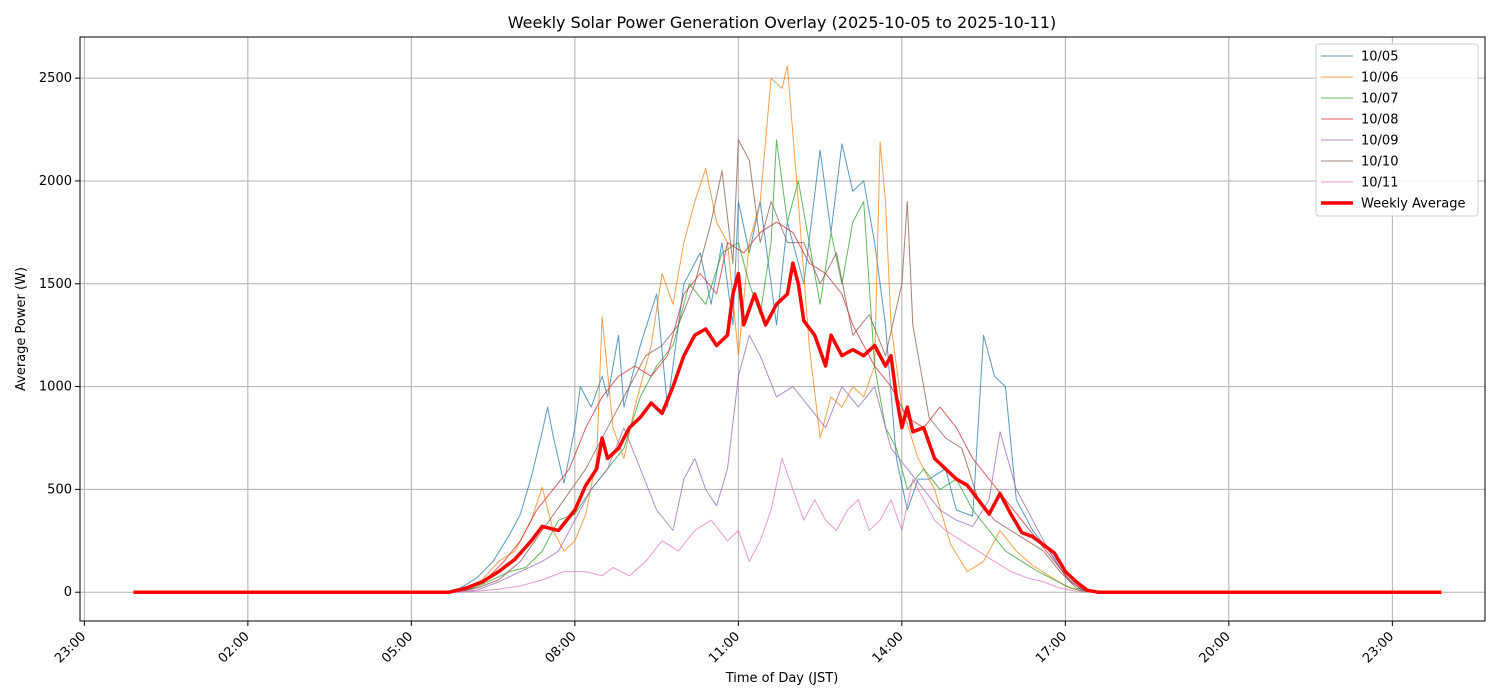 This screenshot has width=1500, height=700. What do you see at coordinates (55, 284) in the screenshot?
I see `y-tick-label: 1500` at bounding box center [55, 284].